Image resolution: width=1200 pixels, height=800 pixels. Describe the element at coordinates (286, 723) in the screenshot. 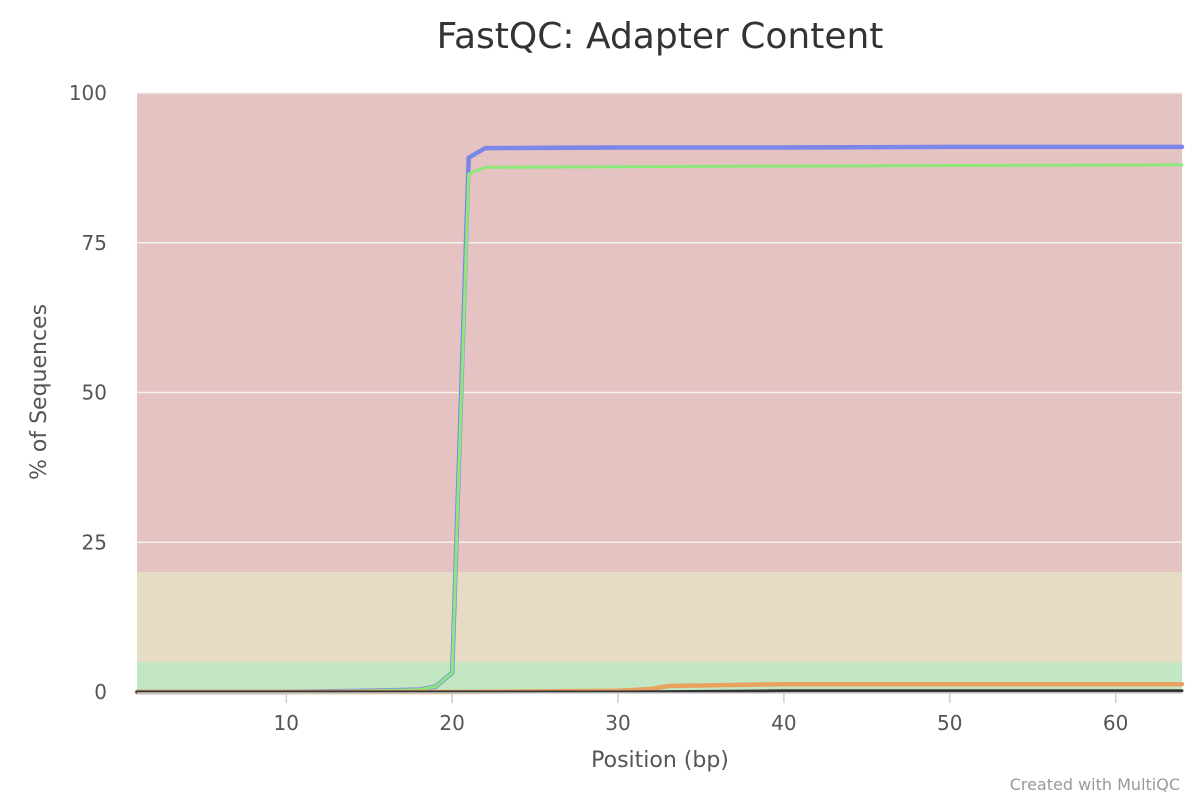

I see `x-tick-label: 10` at that location.